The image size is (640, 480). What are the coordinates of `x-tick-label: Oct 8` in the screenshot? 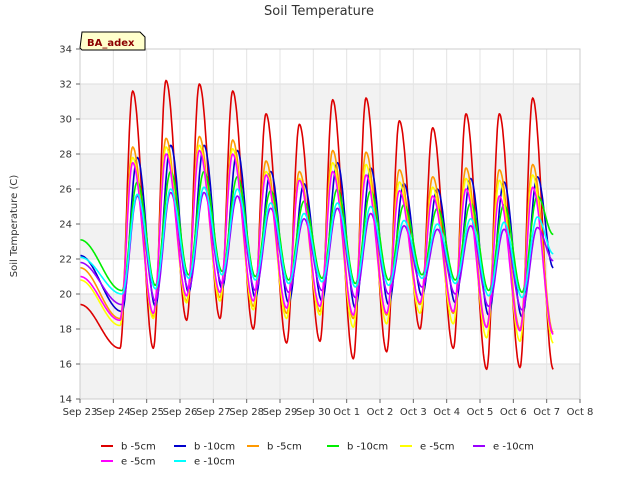 It's located at (580, 412).